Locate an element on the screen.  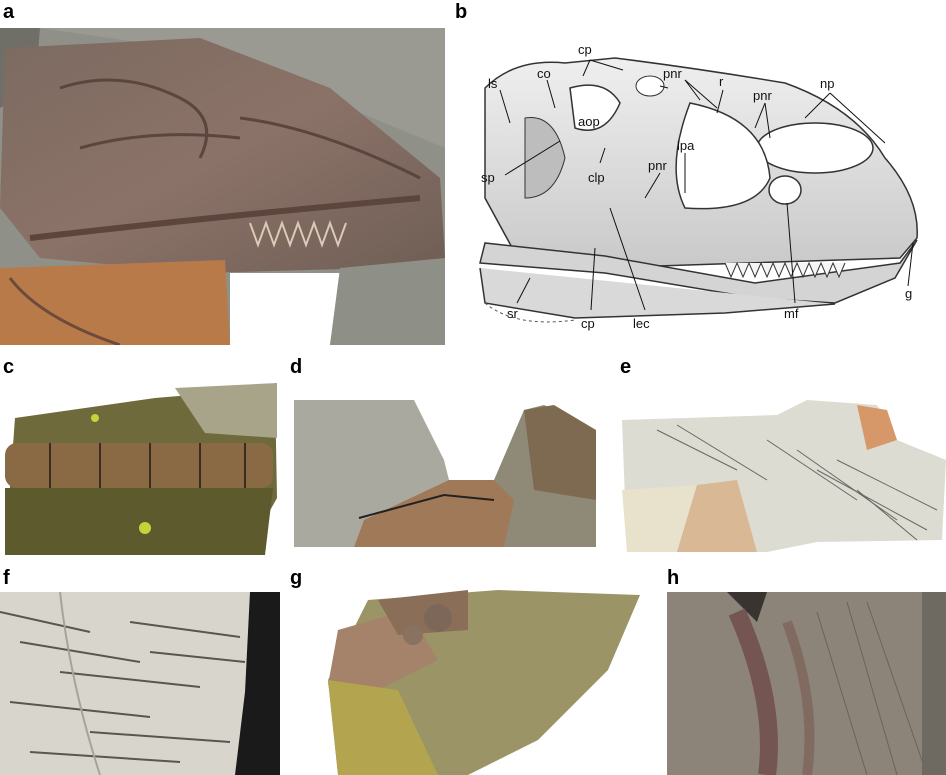
feather-h-image is located at coordinates (806, 683).